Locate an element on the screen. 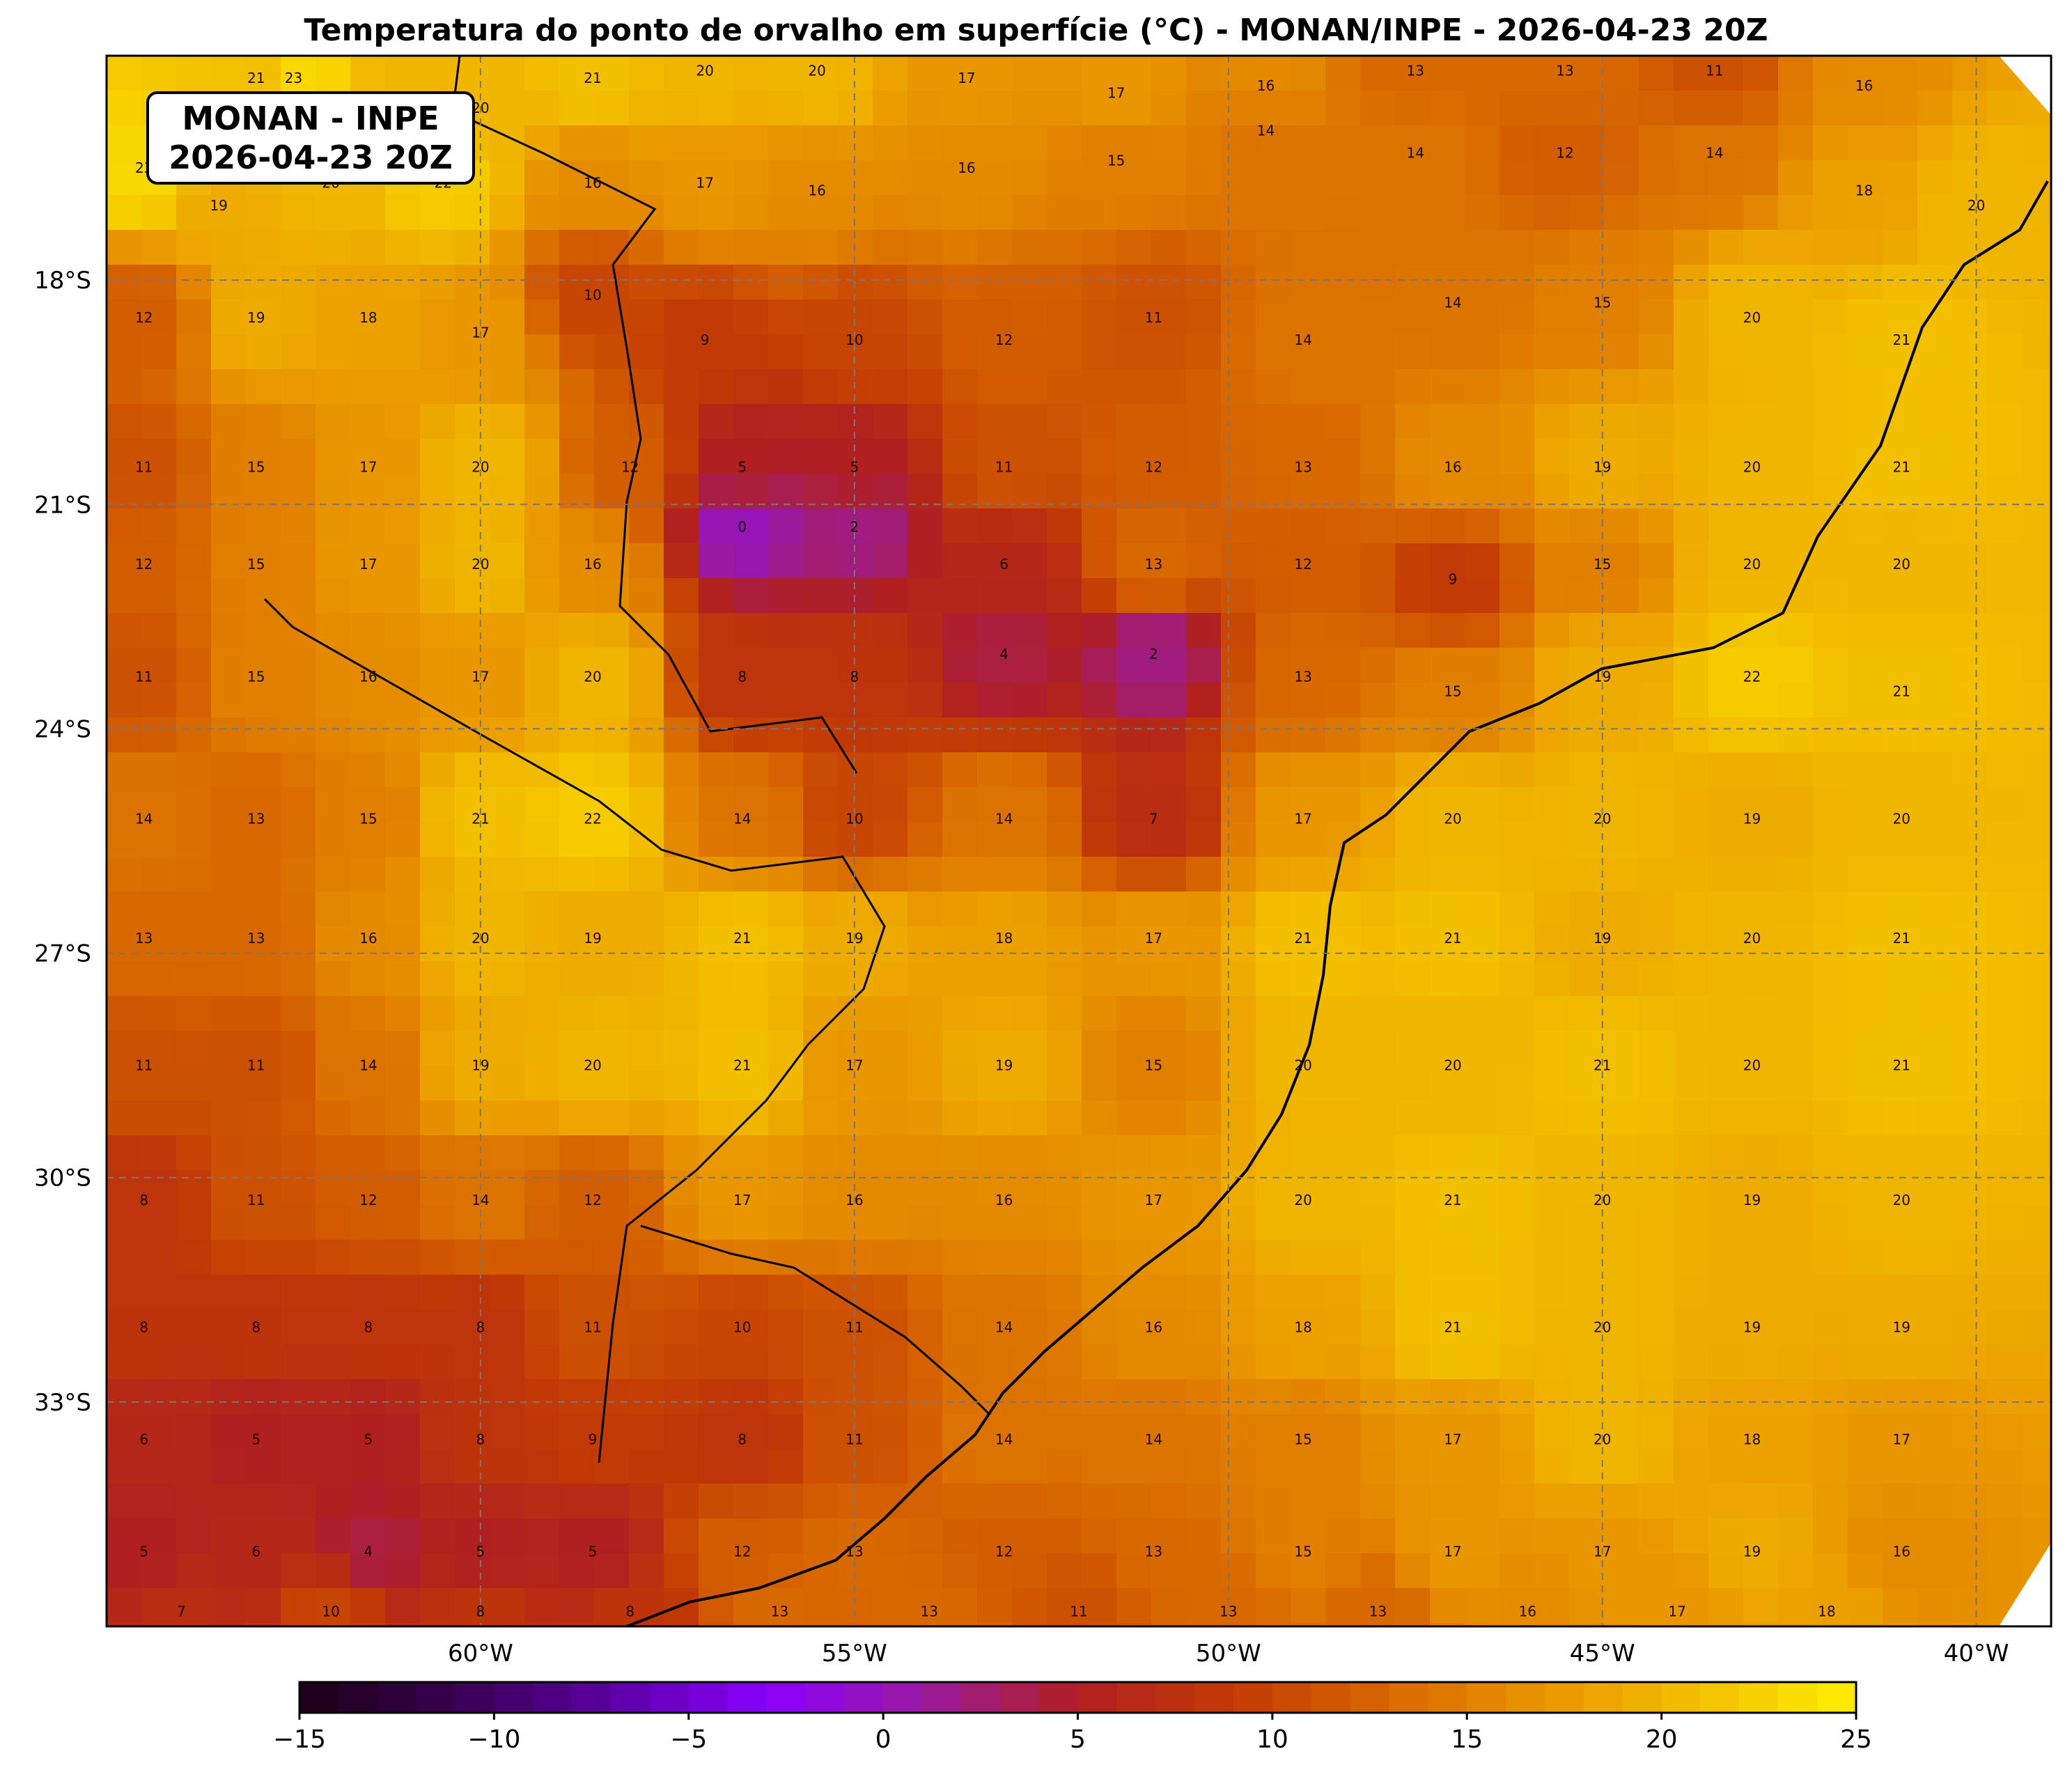 The width and height of the screenshot is (2072, 1781). dewpoint-value-label: 18 is located at coordinates (368, 317).